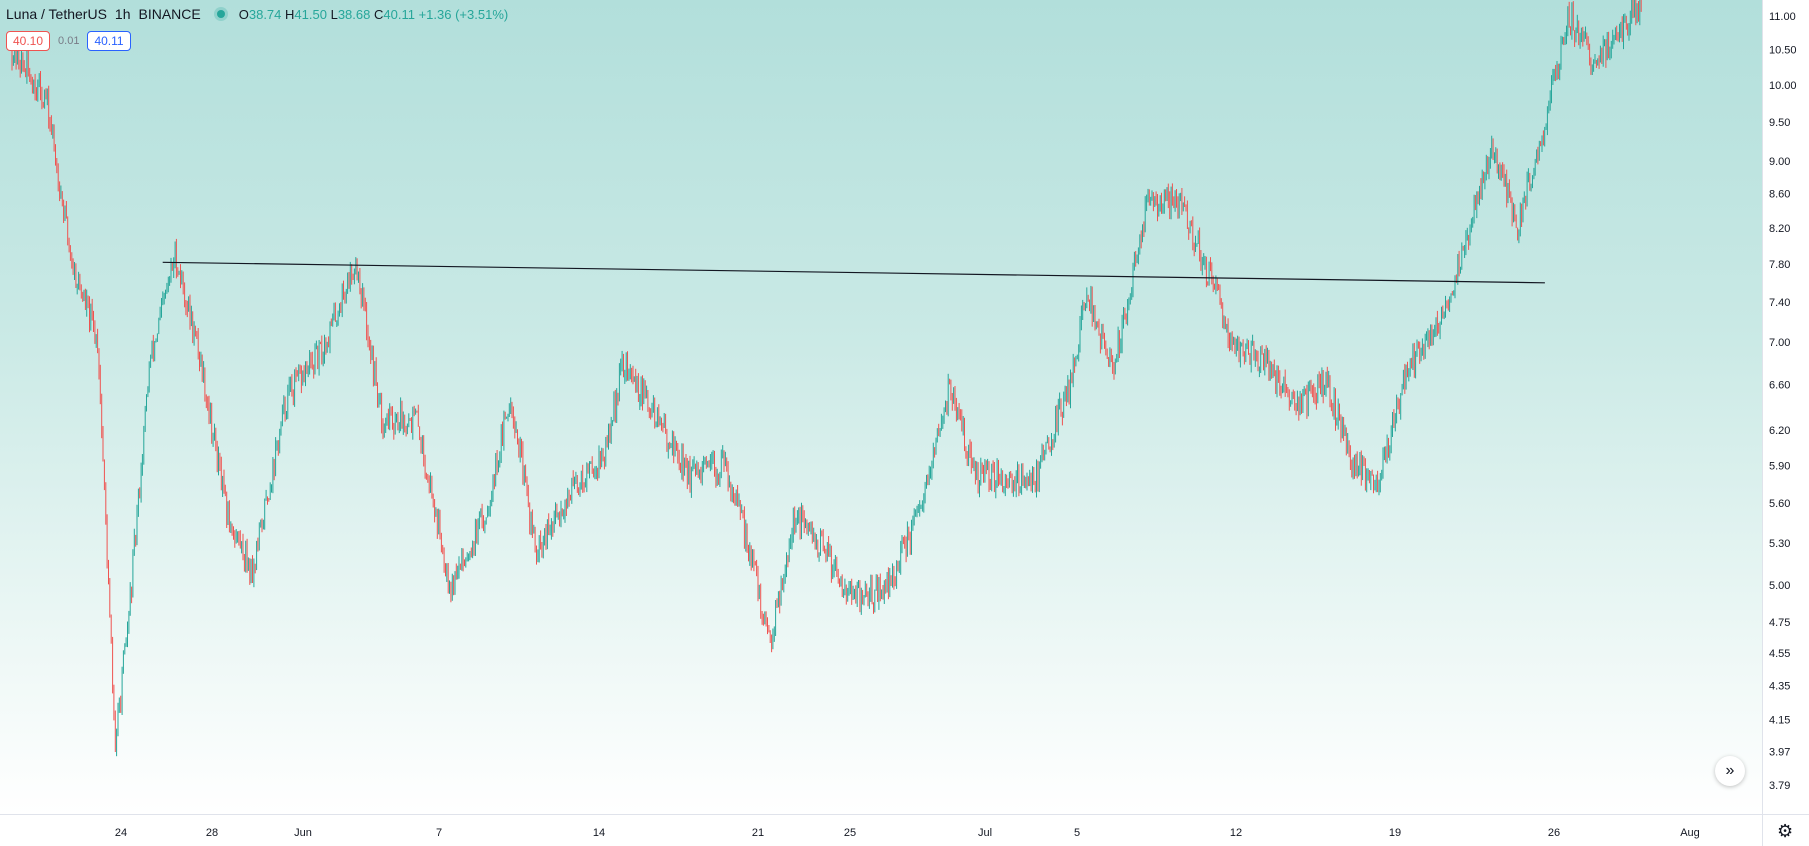 The width and height of the screenshot is (1809, 846). I want to click on price-tick-label: 3.97, so click(1779, 753).